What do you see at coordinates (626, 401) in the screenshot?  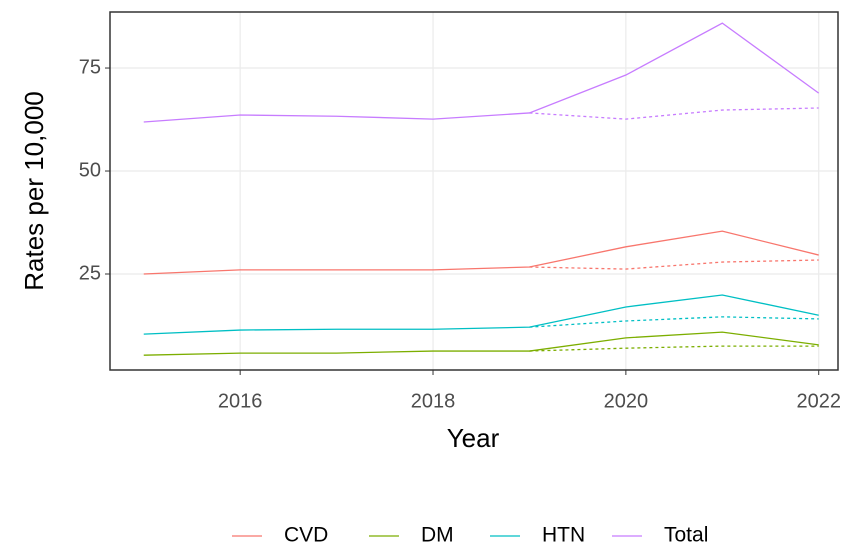 I see `x-tick-label: 2020` at bounding box center [626, 401].